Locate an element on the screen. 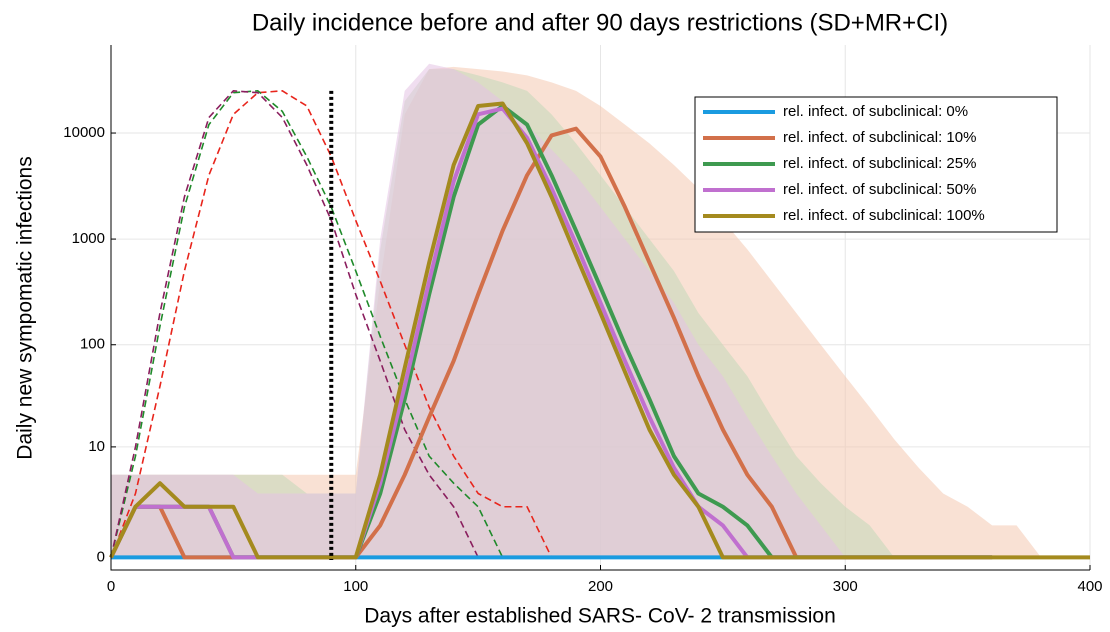  x-tick-label: 200 is located at coordinates (600, 586).